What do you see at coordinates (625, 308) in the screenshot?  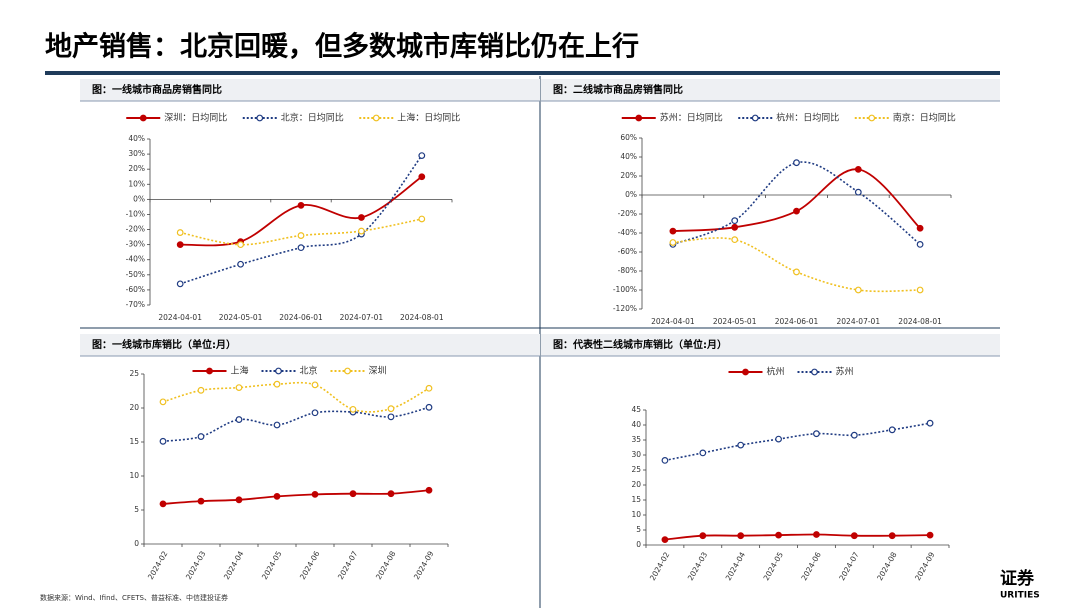 I see `y-tick-label: -120%` at bounding box center [625, 308].